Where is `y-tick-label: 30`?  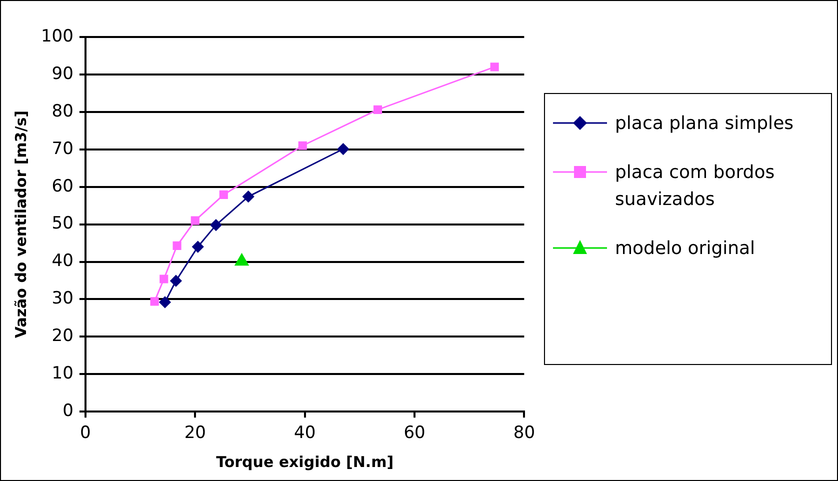 y-tick-label: 30 is located at coordinates (63, 298).